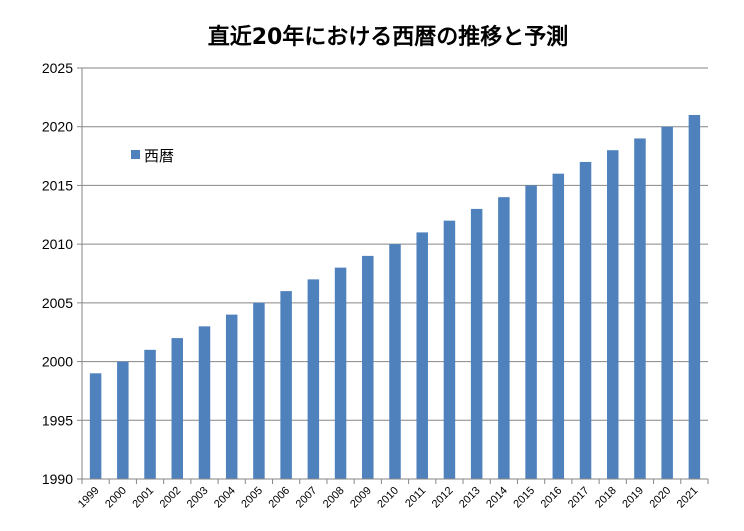  Describe the element at coordinates (524, 498) in the screenshot. I see `x-tick-label: 2015` at that location.